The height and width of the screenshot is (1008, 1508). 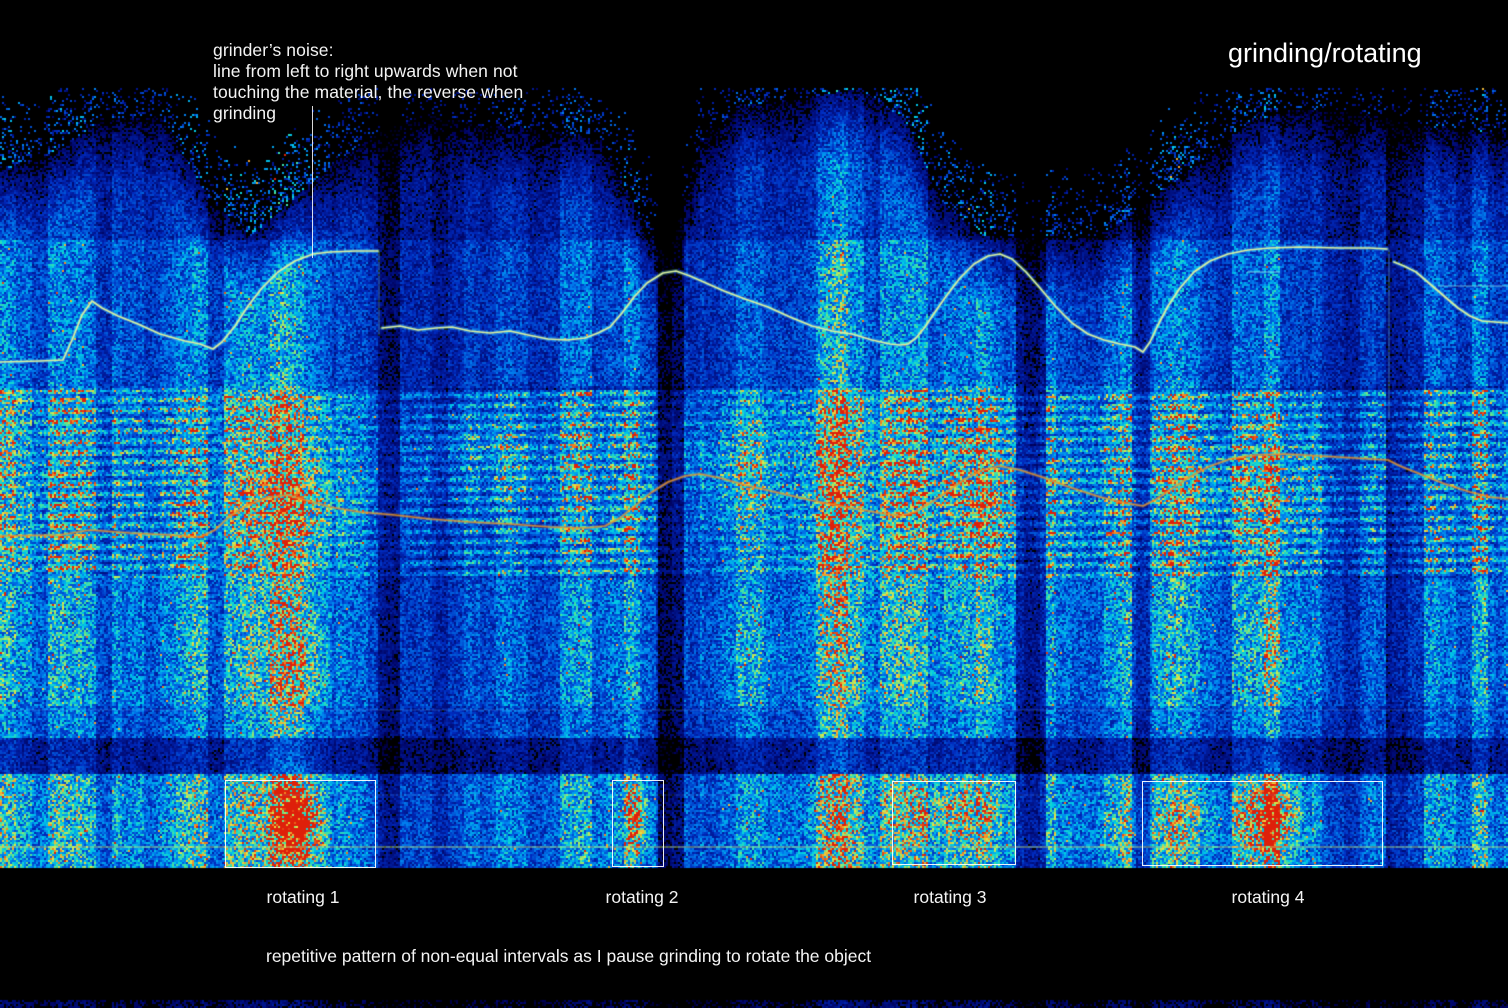 I want to click on page-title: grinding/rotating, so click(x=1325, y=53).